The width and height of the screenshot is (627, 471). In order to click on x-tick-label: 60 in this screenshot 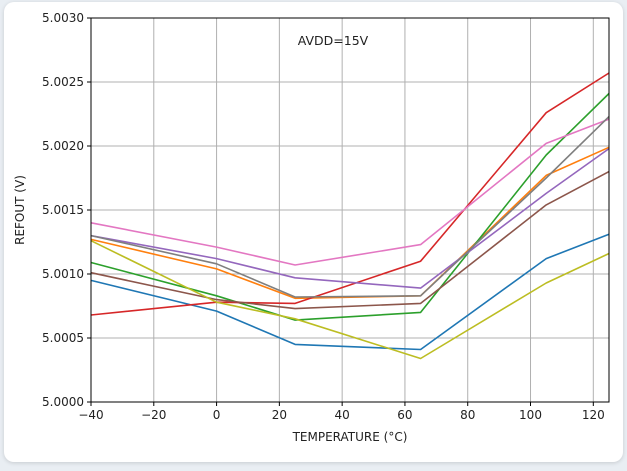, I will do `click(404, 415)`.